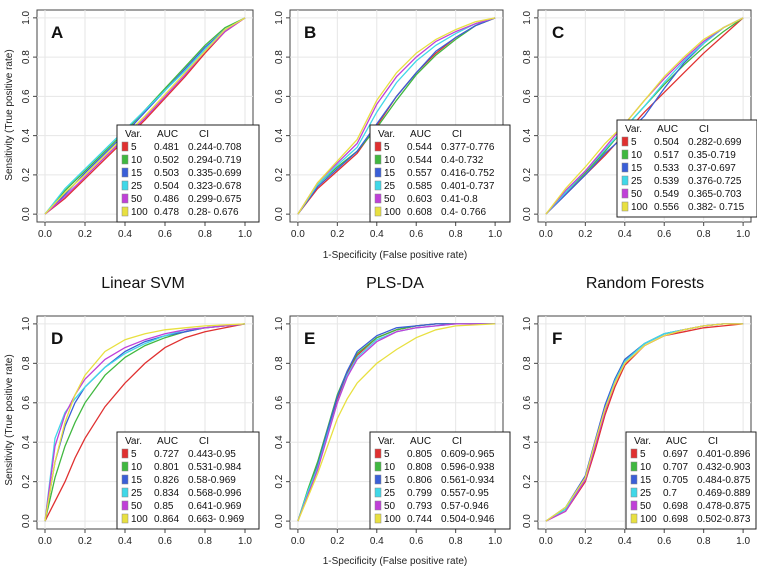  What do you see at coordinates (715, 194) in the screenshot?
I see `legend-ci: 0.365-0.703` at bounding box center [715, 194].